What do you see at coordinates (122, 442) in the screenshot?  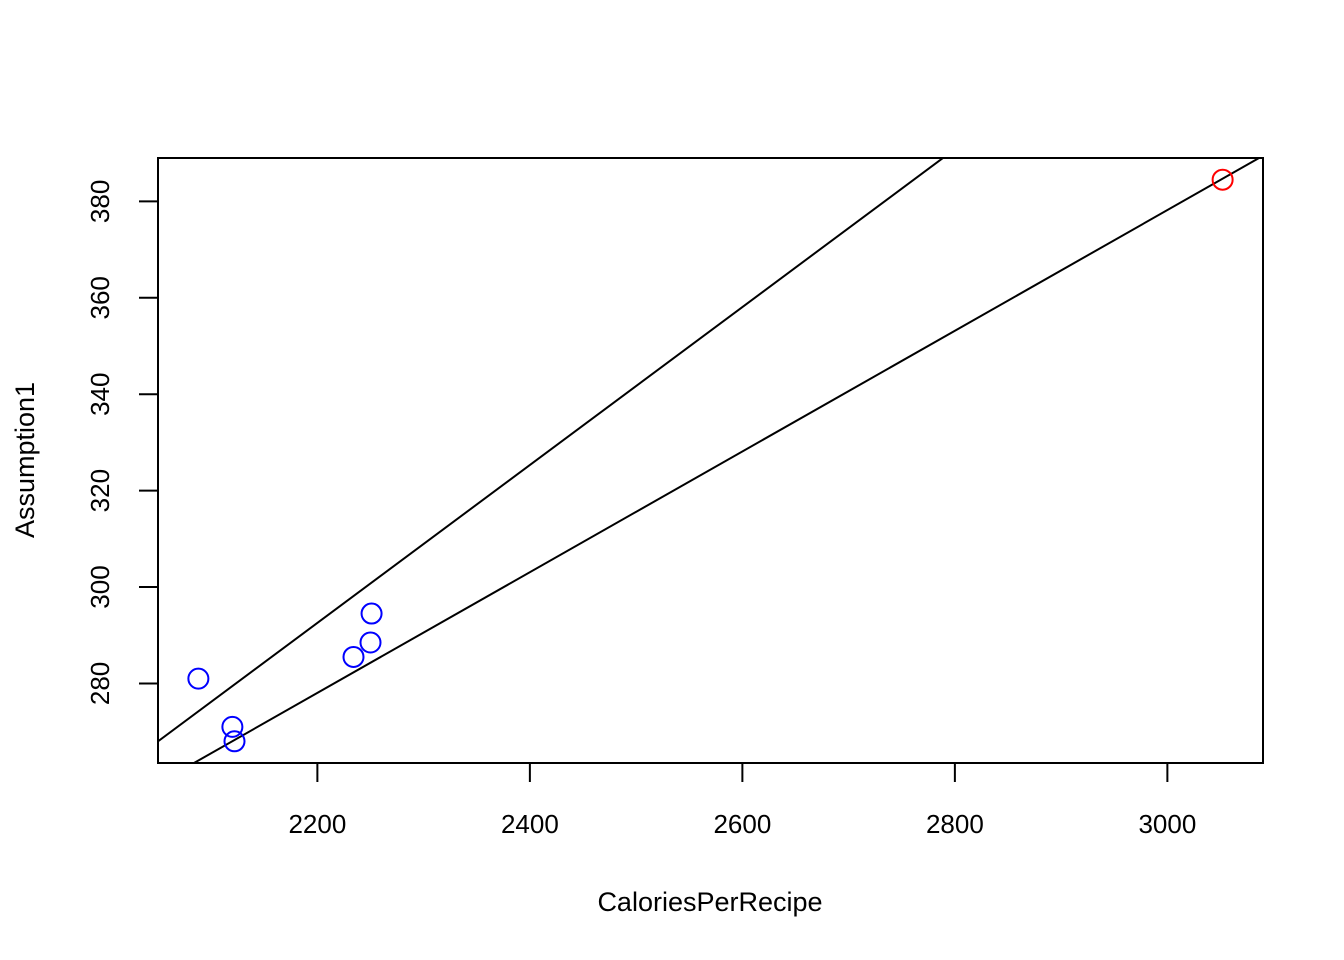 I see `y-axis: 280 300 320 340 360 380` at bounding box center [122, 442].